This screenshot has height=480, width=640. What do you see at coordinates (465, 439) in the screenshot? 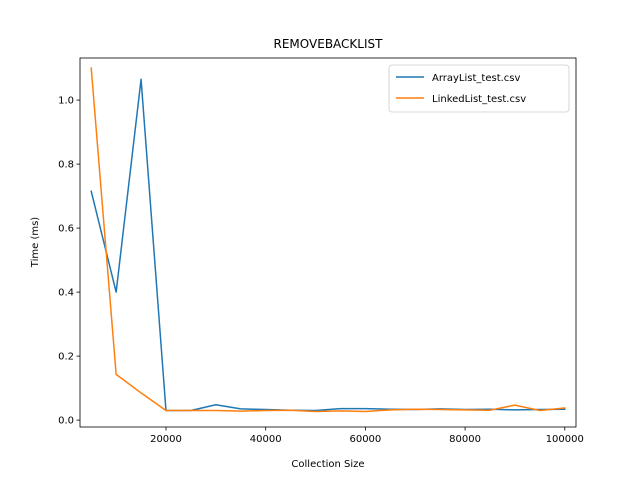
I see `x-tick-label: 80000` at bounding box center [465, 439].